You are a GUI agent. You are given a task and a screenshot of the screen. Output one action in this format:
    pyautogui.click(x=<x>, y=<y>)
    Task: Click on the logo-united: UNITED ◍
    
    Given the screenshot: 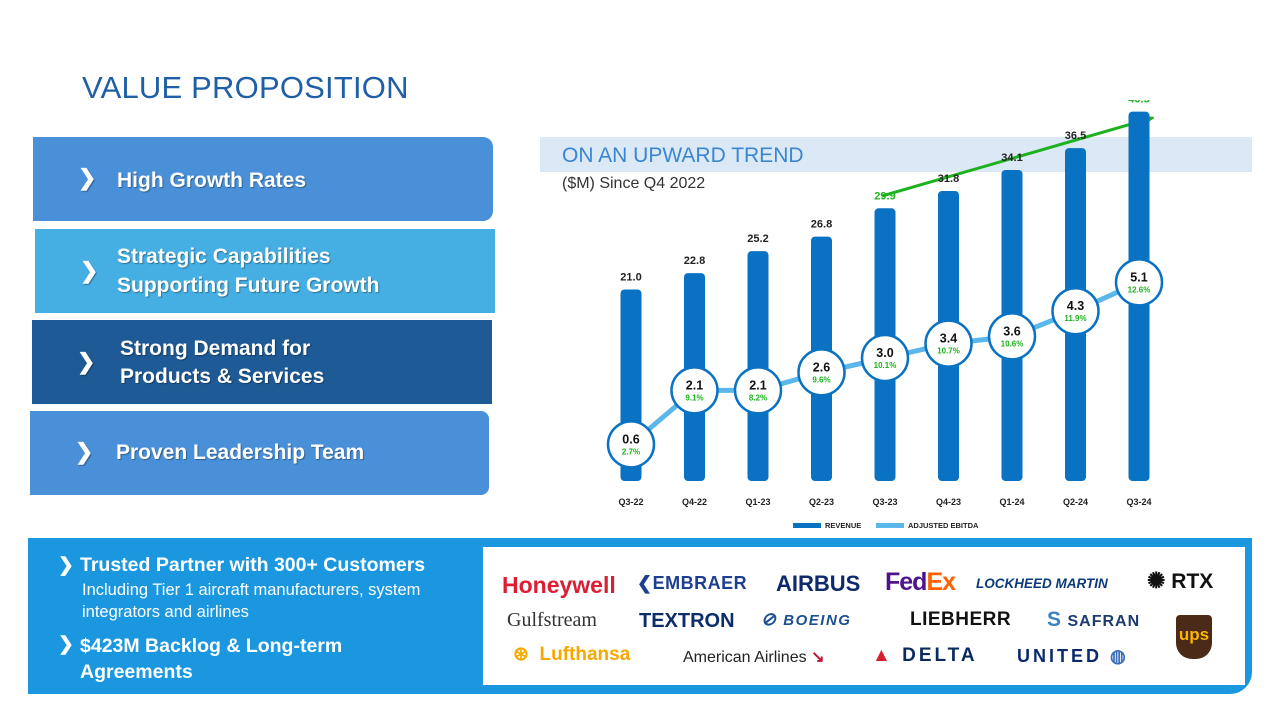 What is the action you would take?
    pyautogui.click(x=1073, y=656)
    